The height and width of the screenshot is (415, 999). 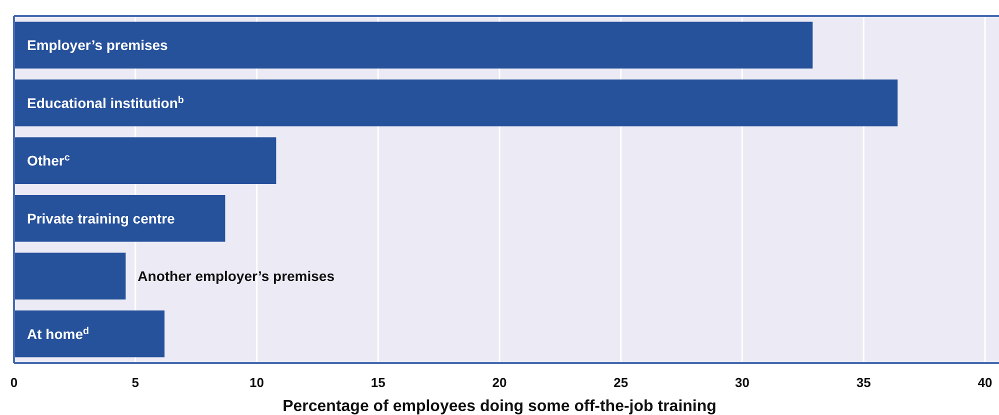 What do you see at coordinates (101, 218) in the screenshot?
I see `y-tick-label: Private training centre` at bounding box center [101, 218].